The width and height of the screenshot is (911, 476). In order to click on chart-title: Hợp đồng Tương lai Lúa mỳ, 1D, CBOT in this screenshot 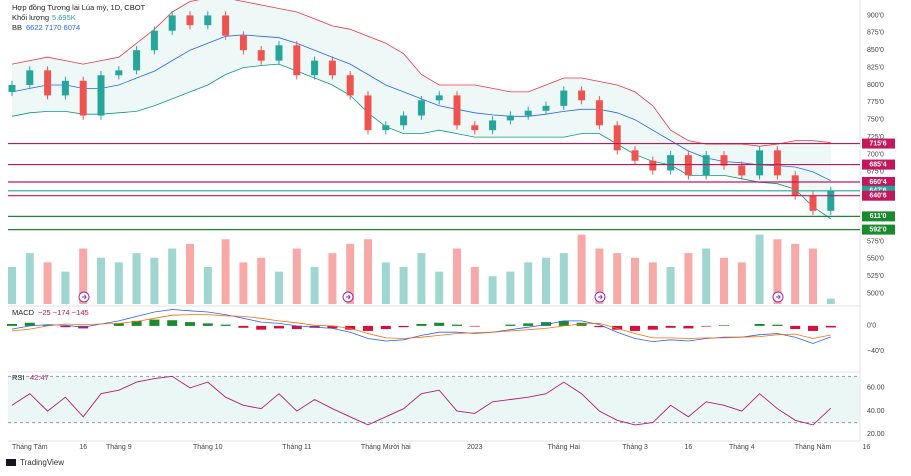, I will do `click(79, 7)`.